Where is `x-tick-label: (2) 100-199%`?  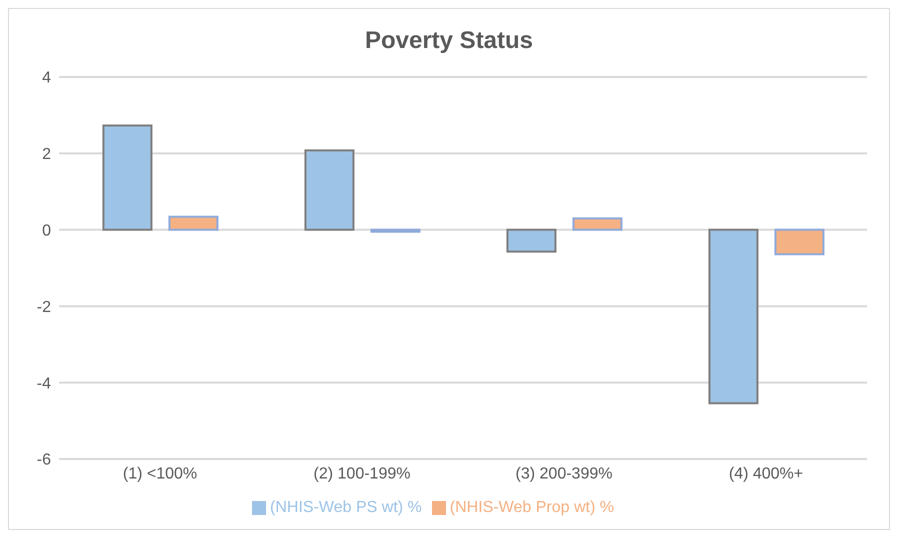
x-tick-label: (2) 100-199% is located at coordinates (362, 473).